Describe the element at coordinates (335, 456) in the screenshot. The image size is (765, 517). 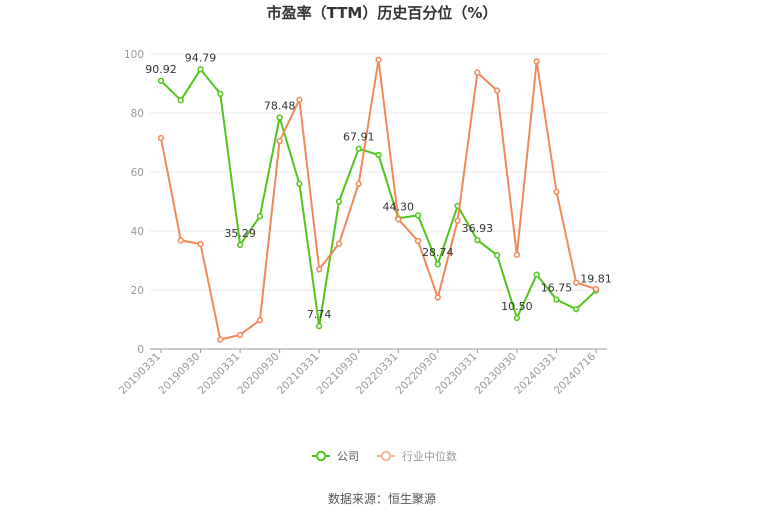
I see `legend-item-0: 公司` at that location.